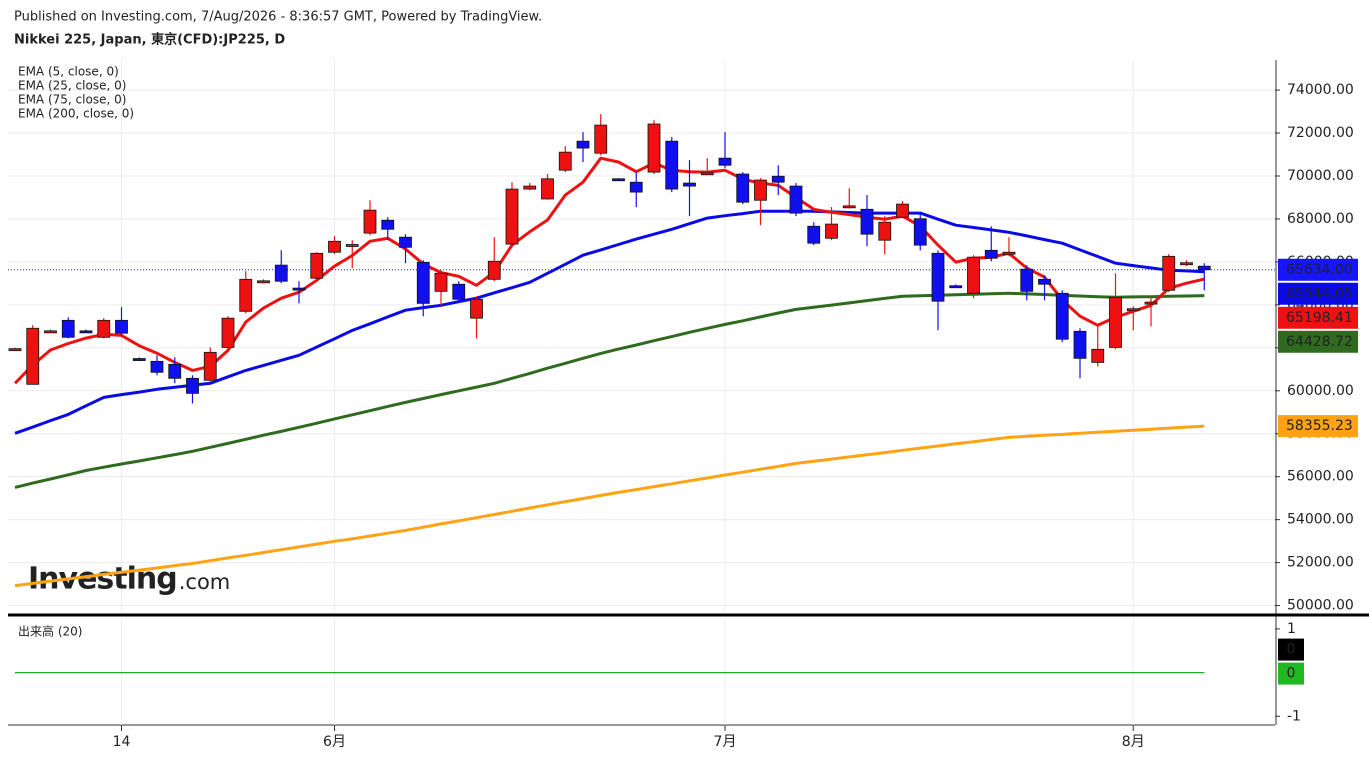 This screenshot has height=759, width=1369. I want to click on y-tick-label: 70000.00, so click(1320, 176).